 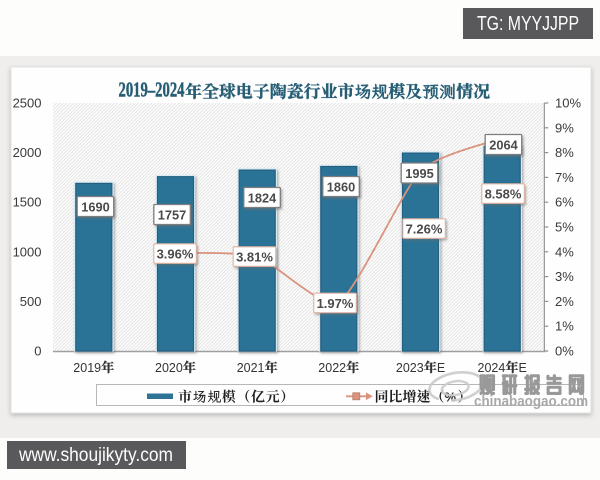 I want to click on svg-text: 4%, so click(x=564, y=251).